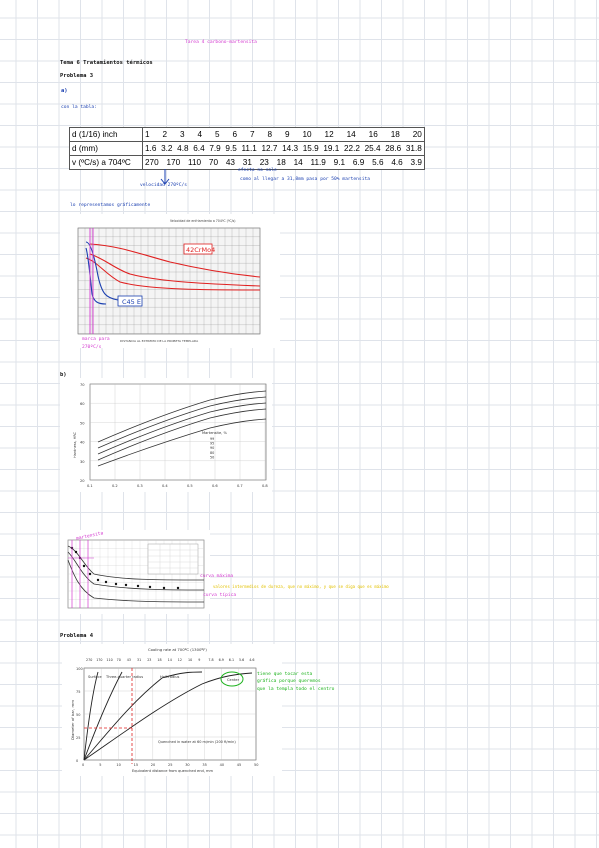 This screenshot has width=599, height=848. Describe the element at coordinates (140, 486) in the screenshot. I see `x-tick-label: 0.3` at that location.